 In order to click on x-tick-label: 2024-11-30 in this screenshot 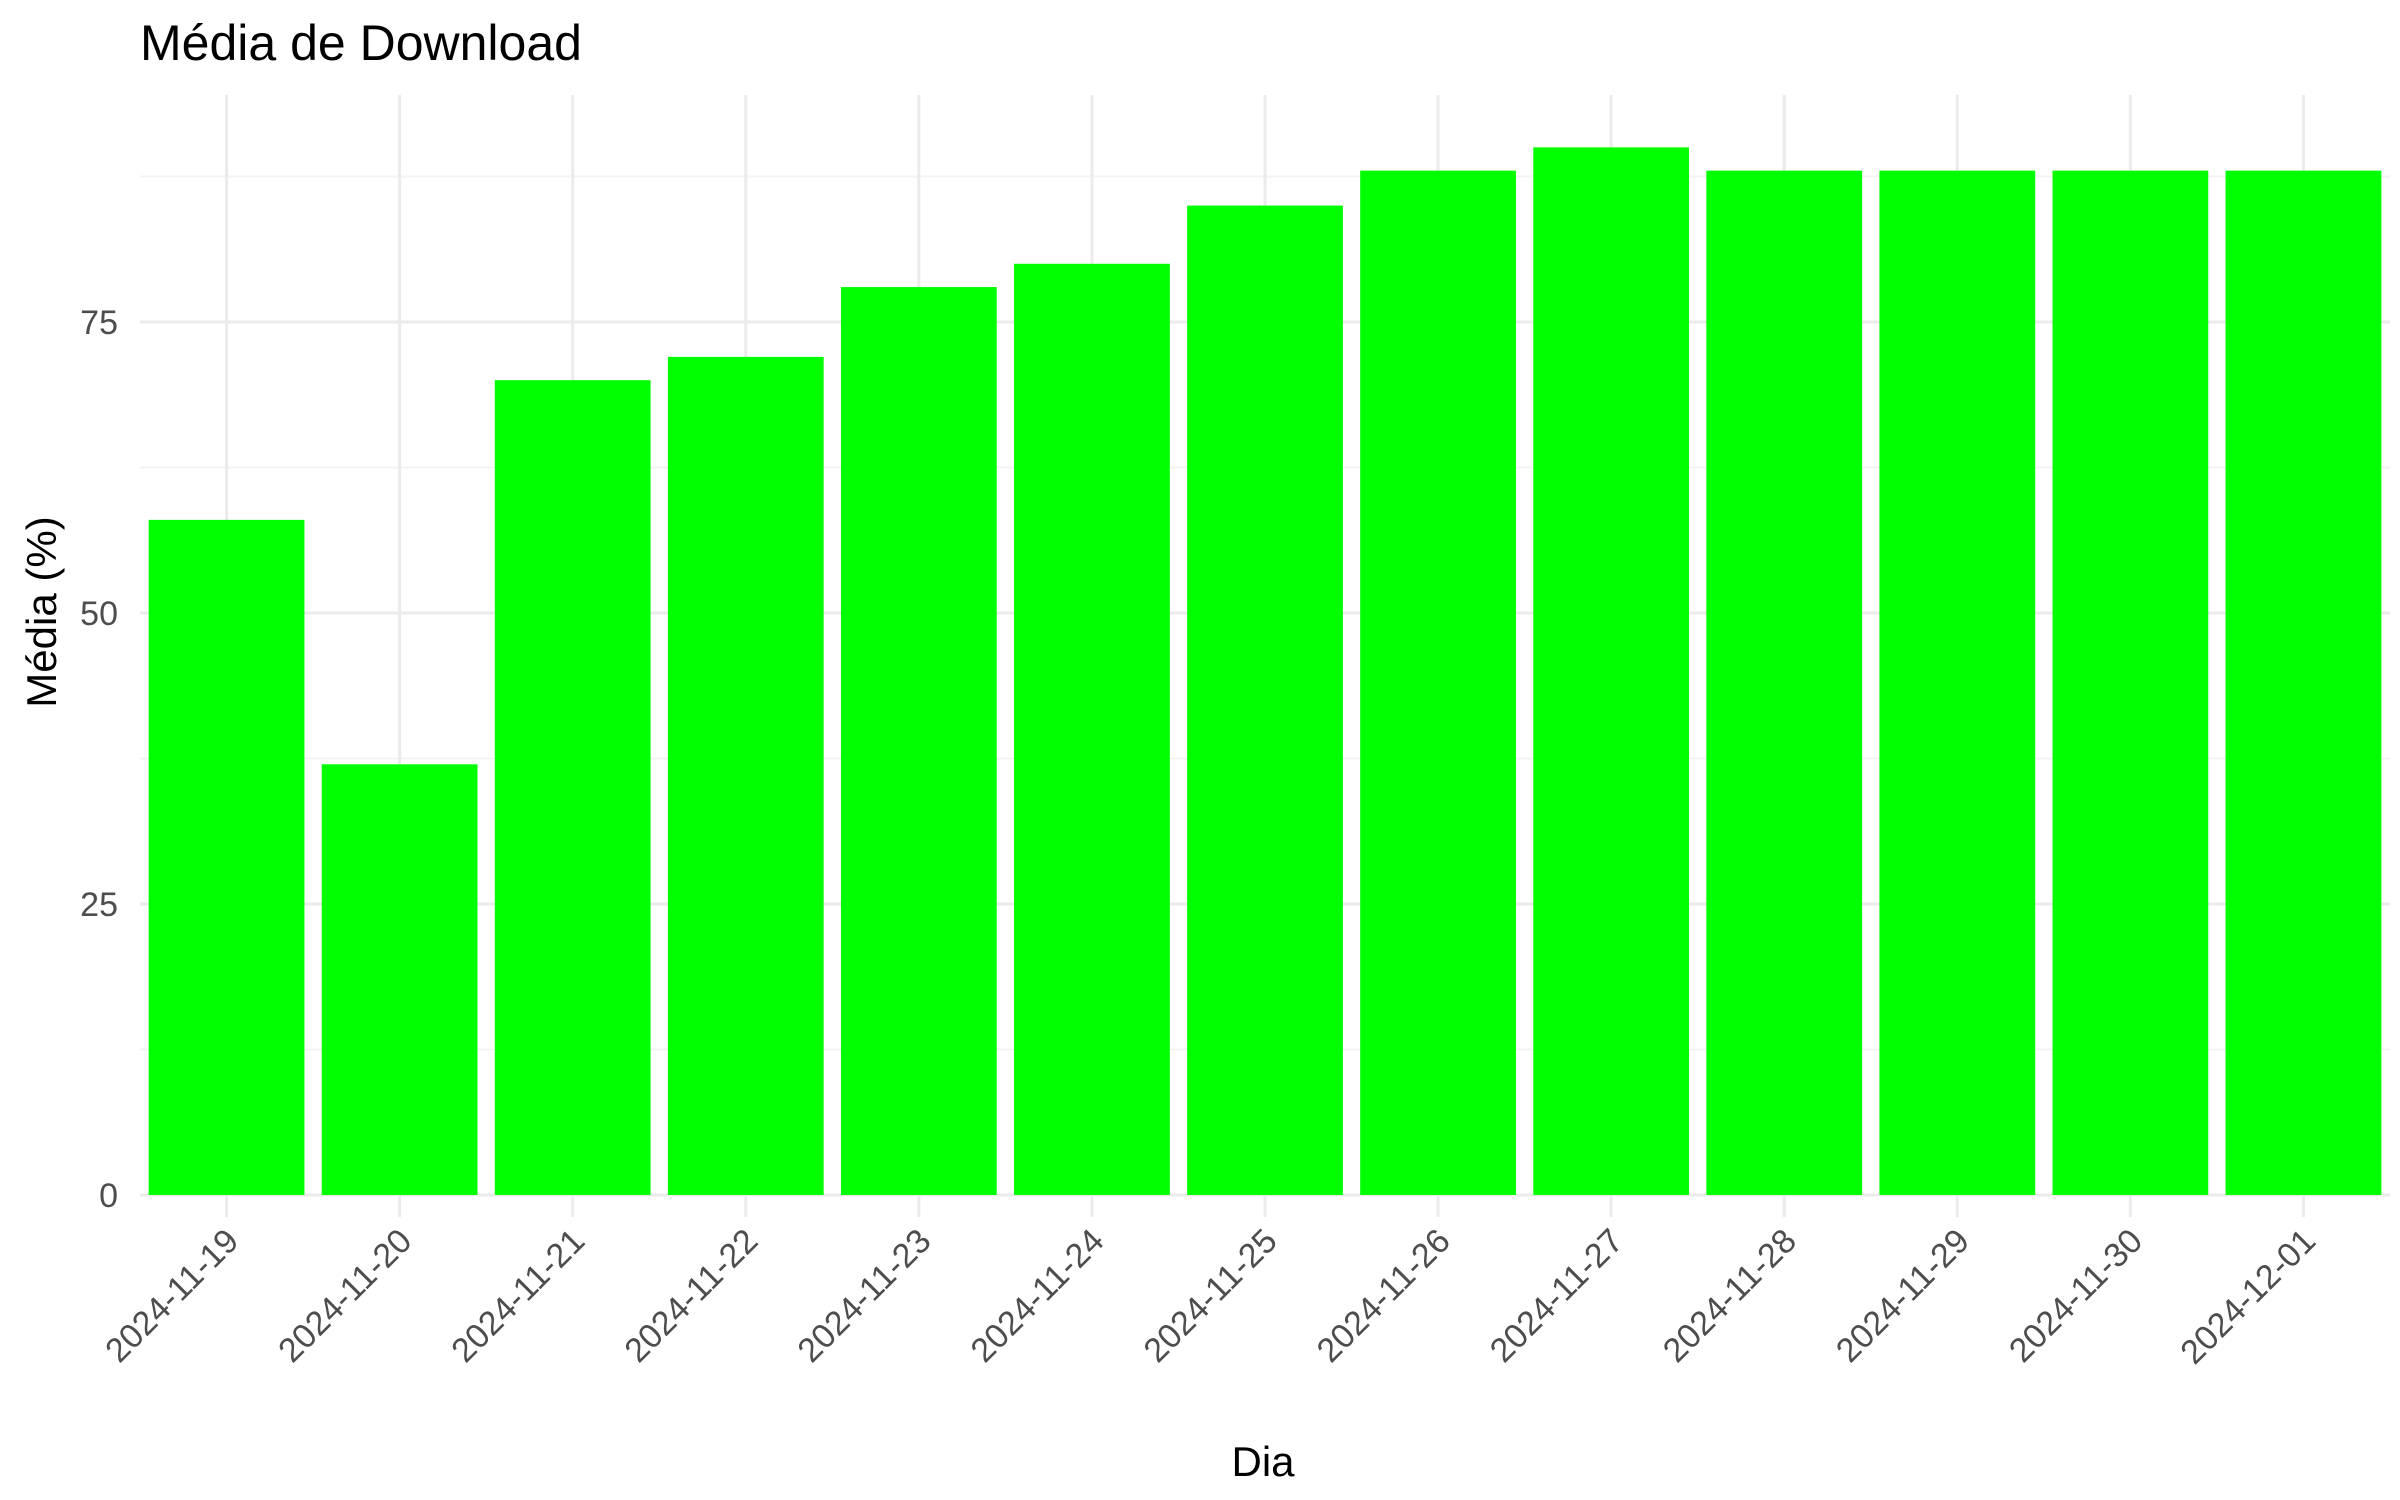, I will do `click(2076, 1296)`.